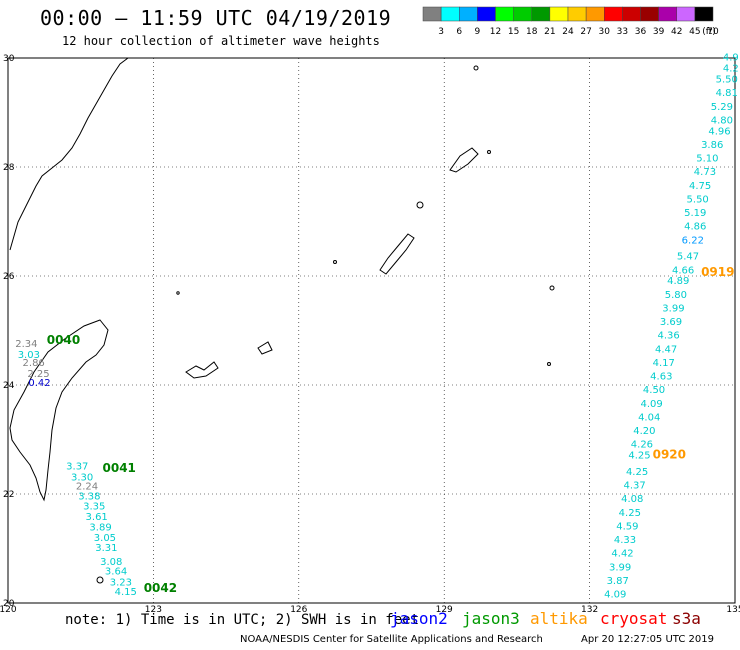 The height and width of the screenshot is (650, 740). Describe the element at coordinates (731, 69) in the screenshot. I see `wave-height-value: 4.2` at that location.